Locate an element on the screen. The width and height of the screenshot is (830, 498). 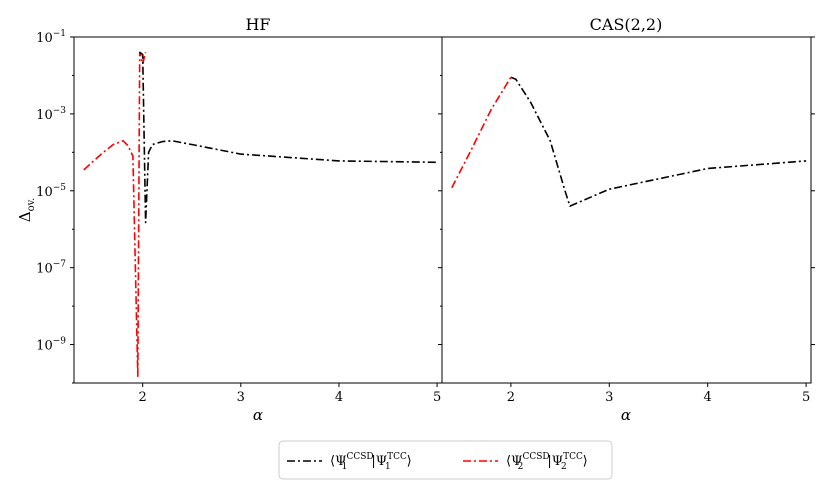
cas-xtick-label: 2 is located at coordinates (511, 397).